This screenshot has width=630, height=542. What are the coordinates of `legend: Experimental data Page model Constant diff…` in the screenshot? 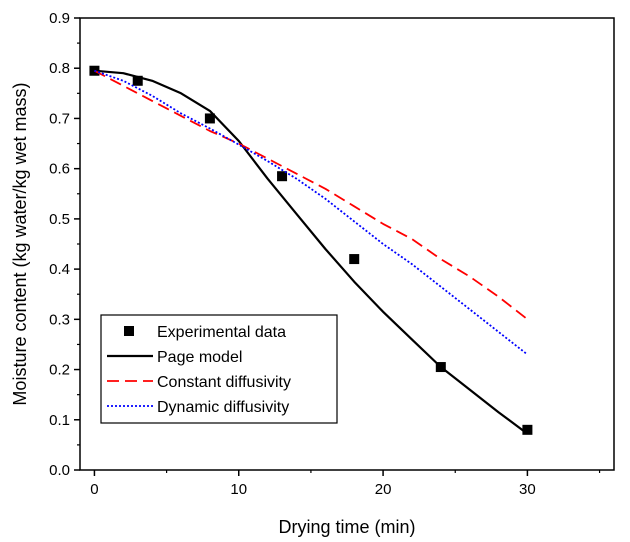 It's located at (219, 369).